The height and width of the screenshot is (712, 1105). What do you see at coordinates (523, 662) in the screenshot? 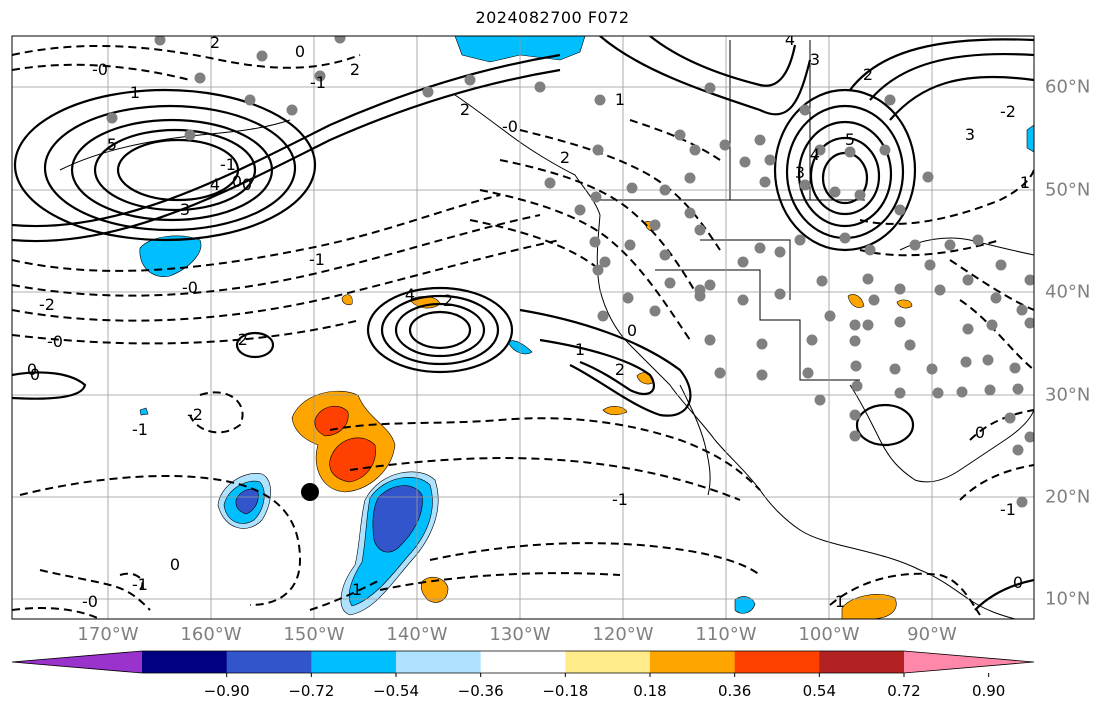
I see `colorbar-outline` at bounding box center [523, 662].